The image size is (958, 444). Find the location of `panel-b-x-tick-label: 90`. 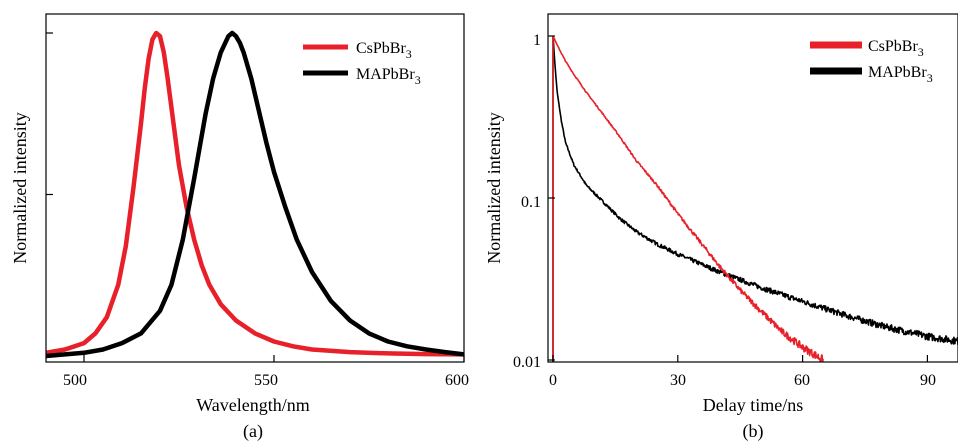

panel-b-x-tick-label: 90 is located at coordinates (928, 380).